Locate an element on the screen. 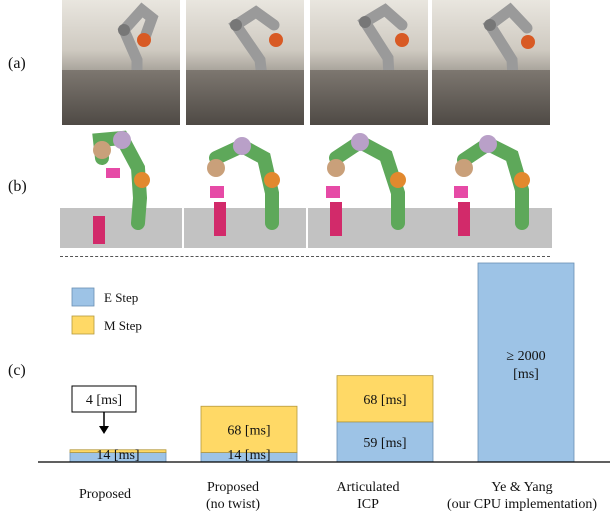 Image resolution: width=614 pixels, height=518 pixels. x-tick-label-1: Proposed (no twist) is located at coordinates (233, 496).